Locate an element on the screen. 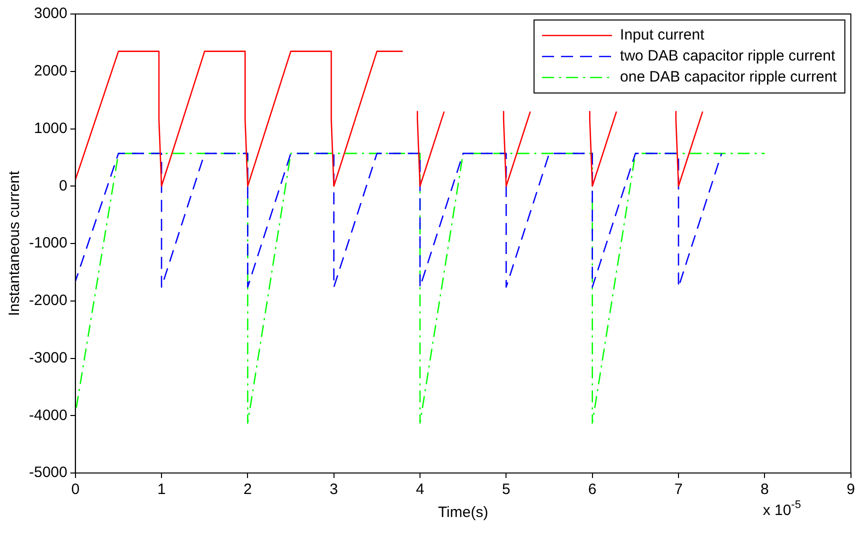  y-tick-label: 3000 is located at coordinates (51, 13).